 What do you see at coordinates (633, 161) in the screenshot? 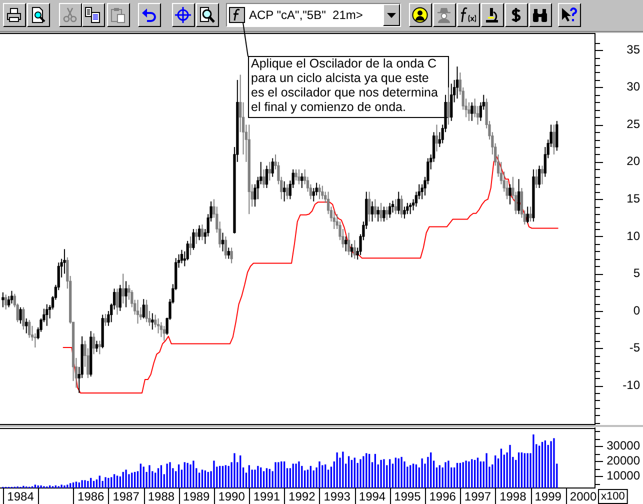
I see `y-tick-label: 20` at bounding box center [633, 161].